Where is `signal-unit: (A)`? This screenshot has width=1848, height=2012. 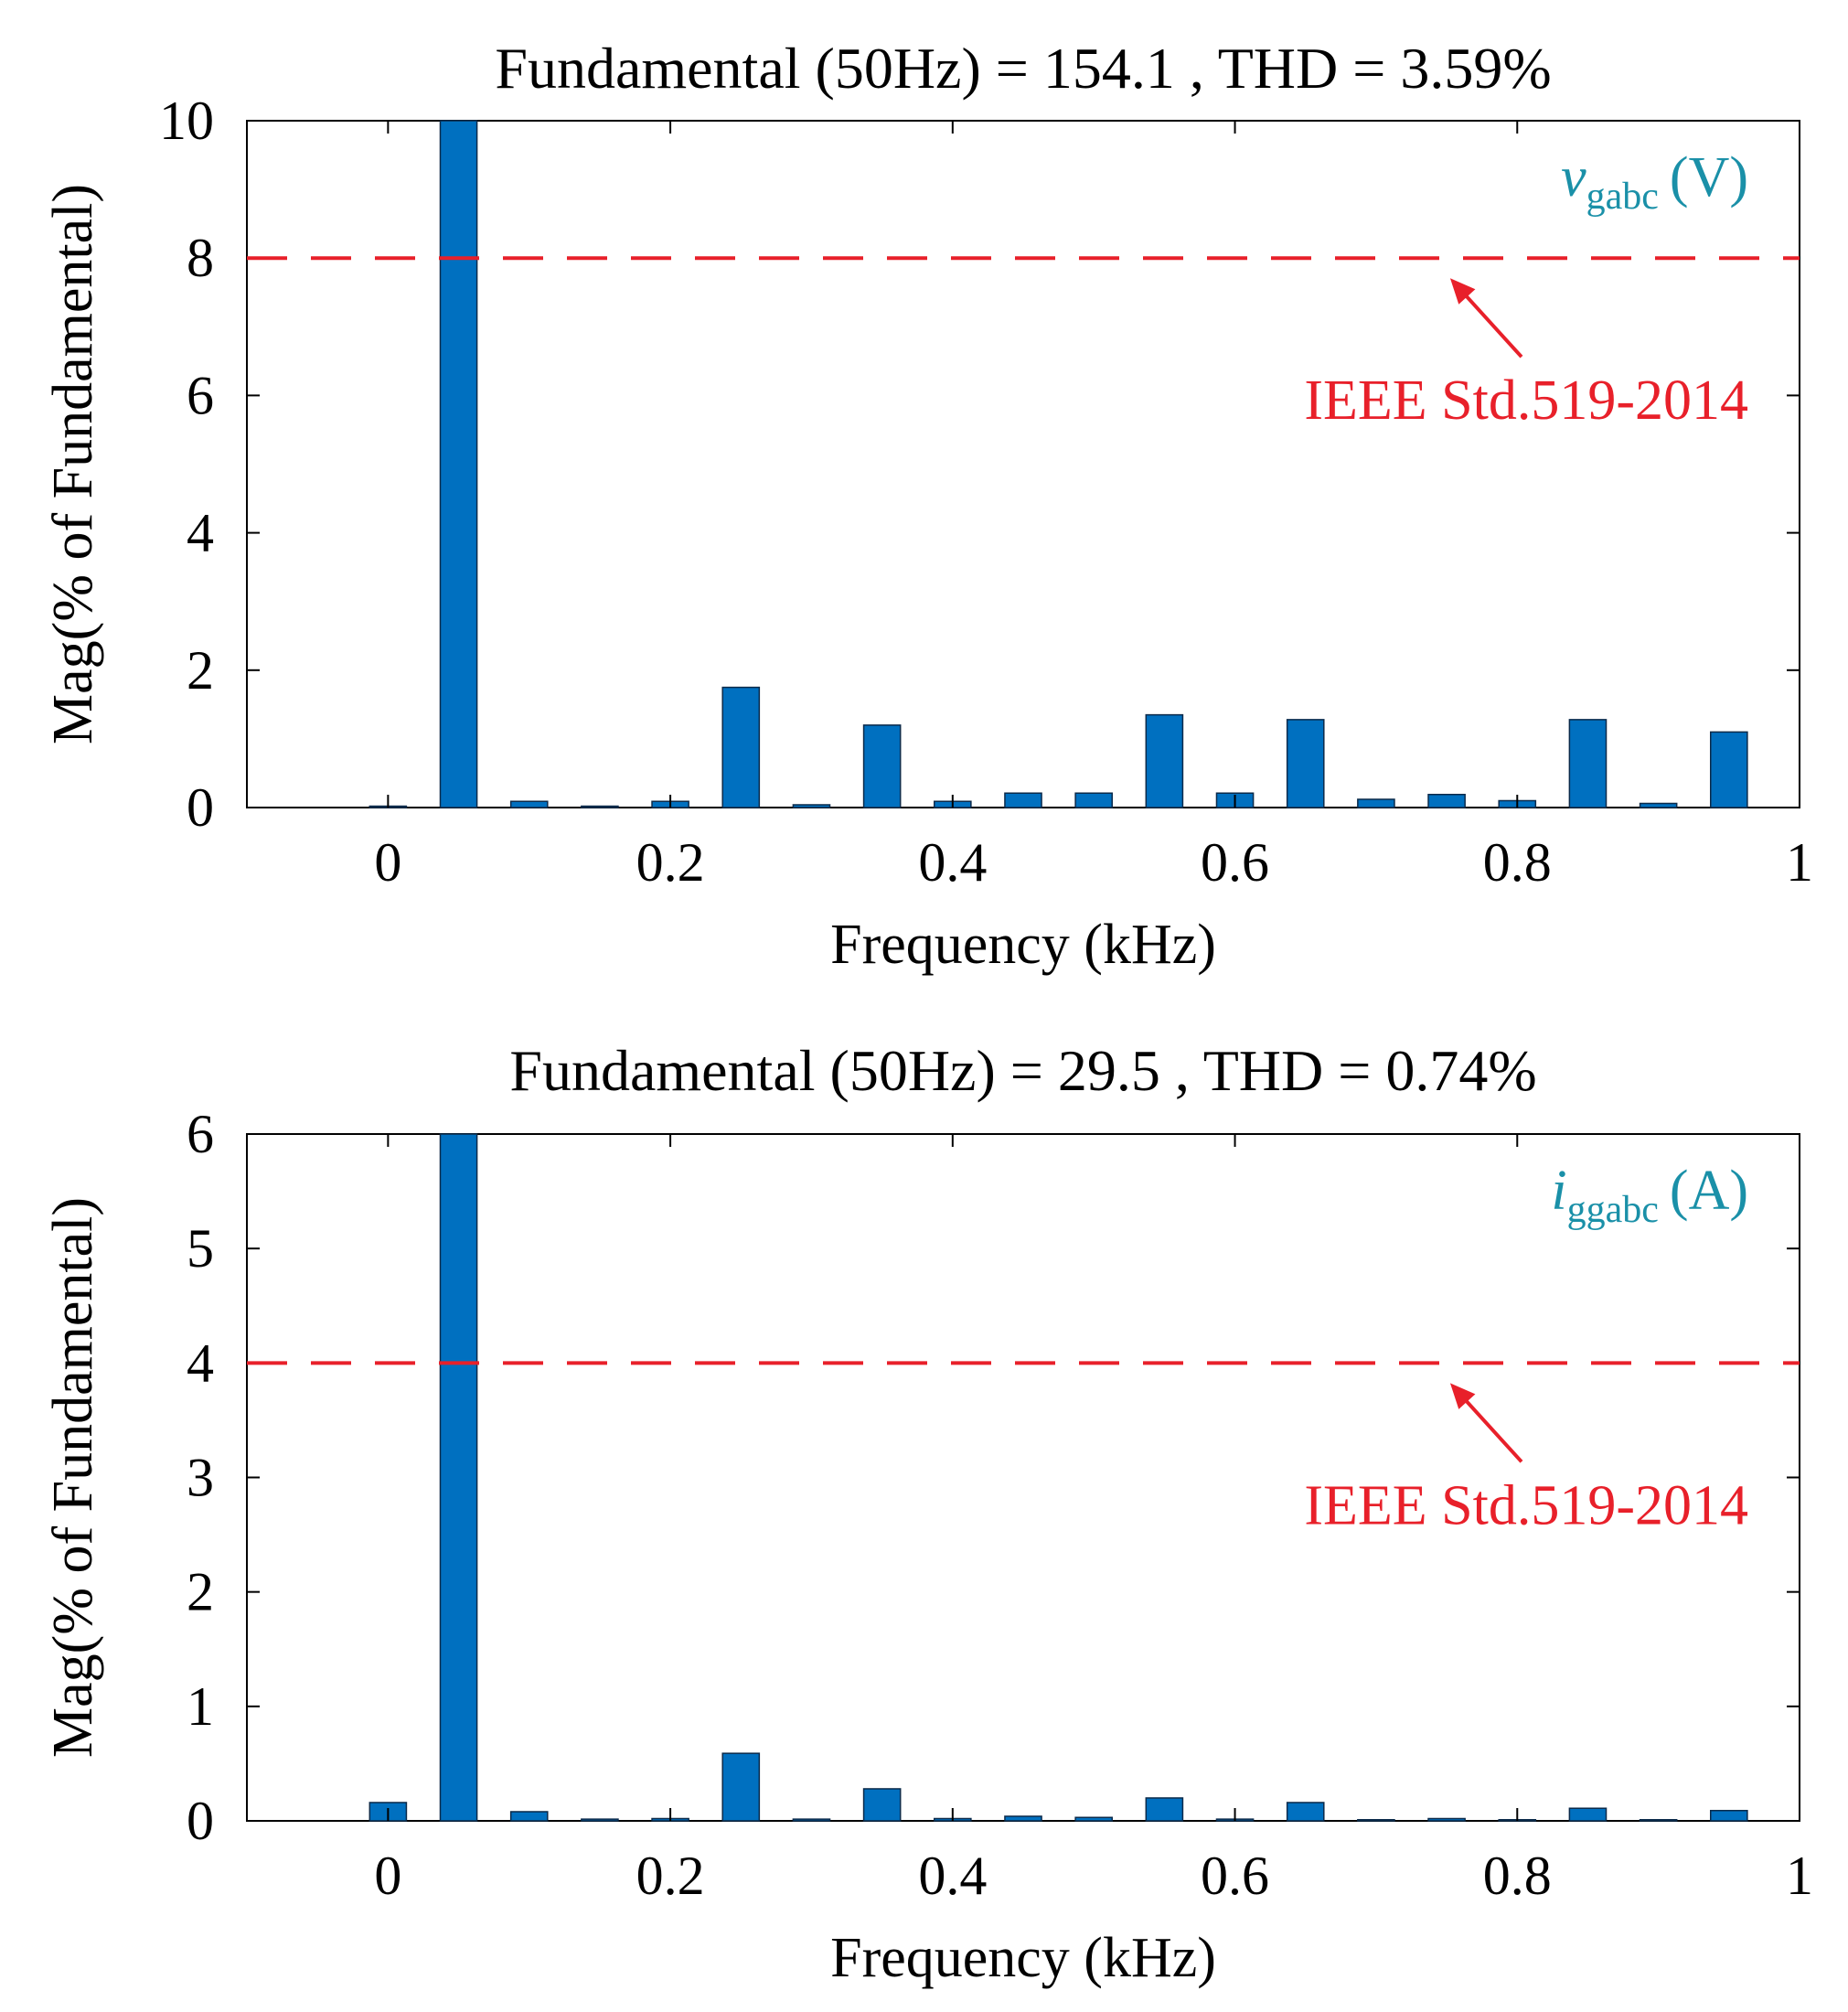 signal-unit: (A) is located at coordinates (1709, 1191).